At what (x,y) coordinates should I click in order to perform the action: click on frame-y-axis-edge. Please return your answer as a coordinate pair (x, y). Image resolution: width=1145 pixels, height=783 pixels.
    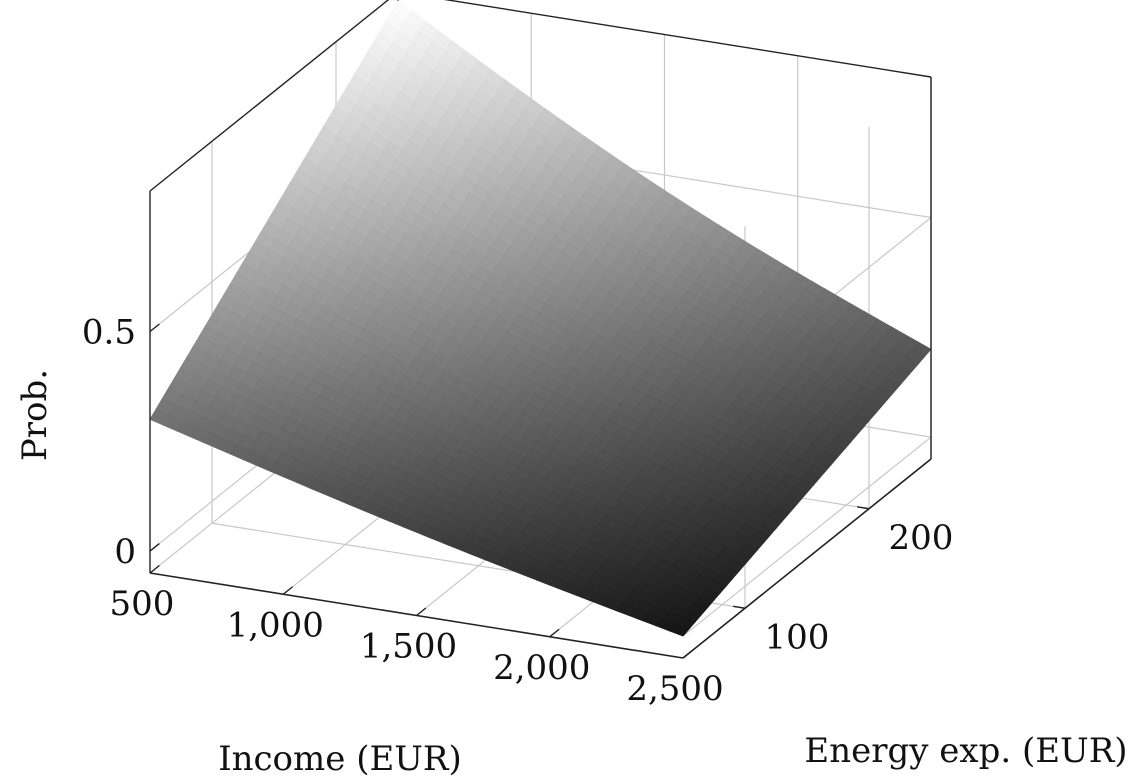
    Looking at the image, I should click on (807, 558).